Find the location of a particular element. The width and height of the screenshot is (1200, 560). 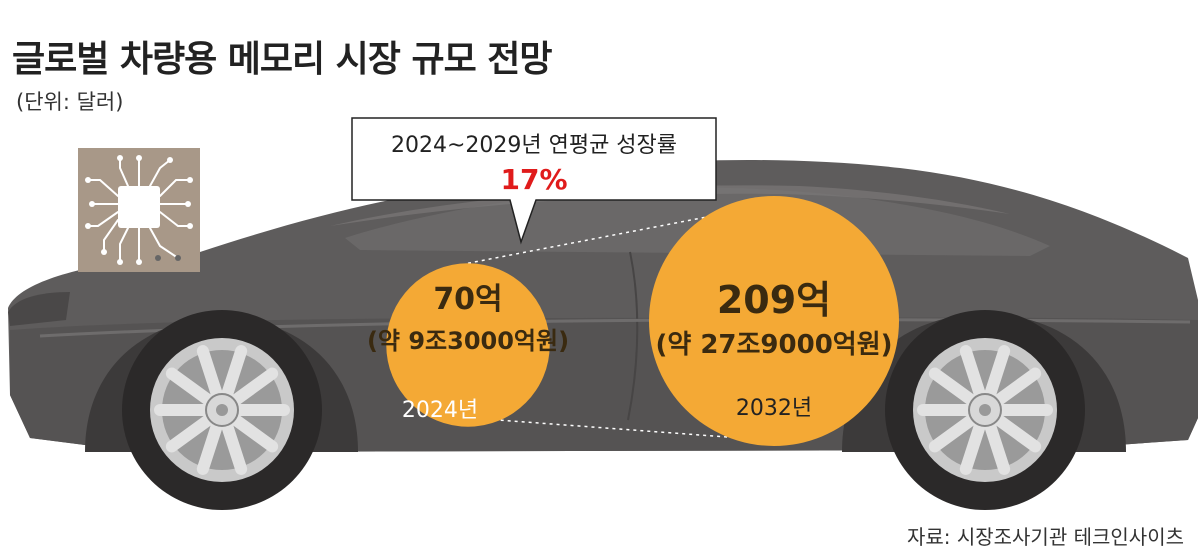

rear-wheel is located at coordinates (222, 410).